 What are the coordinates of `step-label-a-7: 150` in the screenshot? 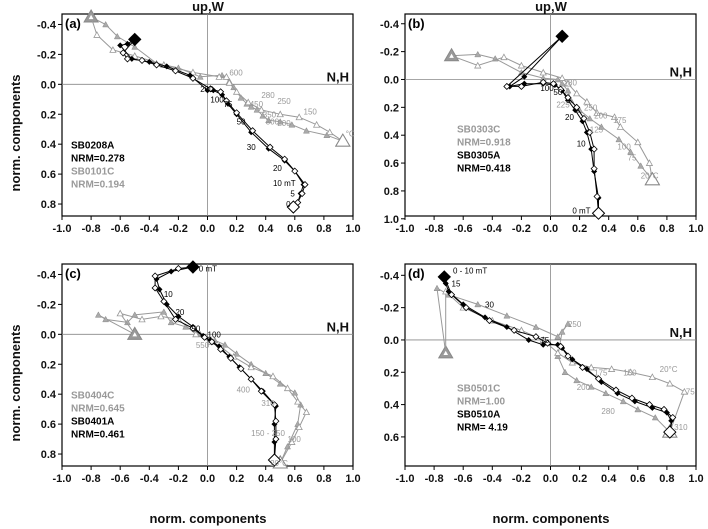 It's located at (311, 111).